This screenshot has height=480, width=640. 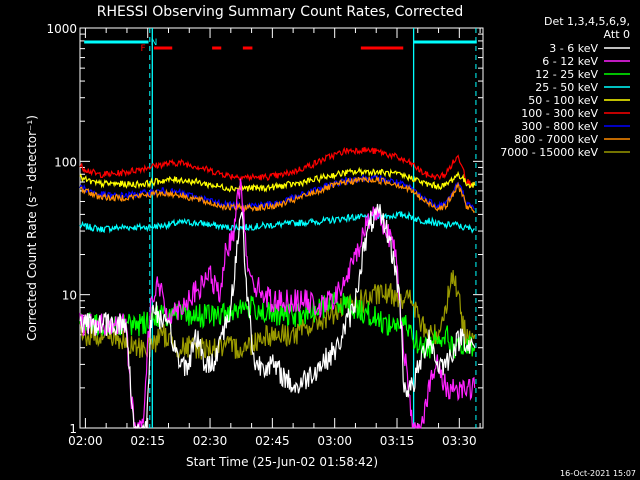 What do you see at coordinates (559, 113) in the screenshot?
I see `legend-label: 100 - 300 keV` at bounding box center [559, 113].